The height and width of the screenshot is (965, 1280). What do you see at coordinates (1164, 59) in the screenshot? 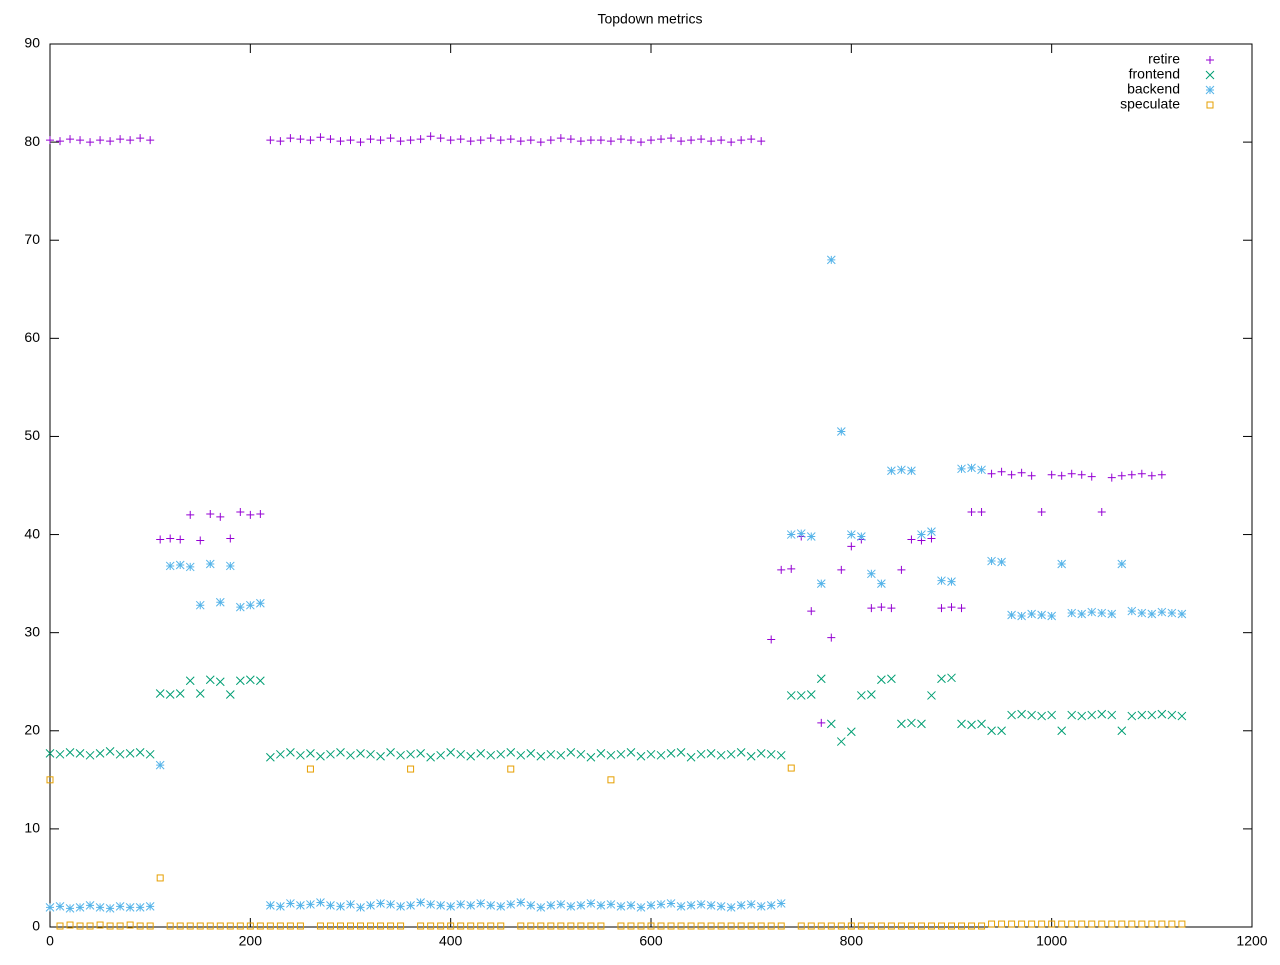
I see `legend-label: retire` at bounding box center [1164, 59].